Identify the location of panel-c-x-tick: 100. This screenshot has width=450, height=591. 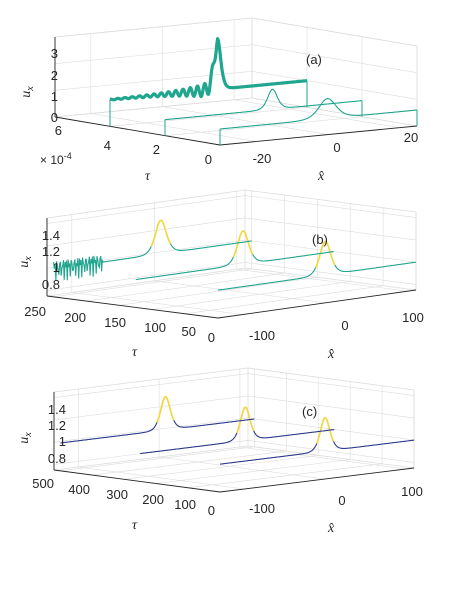
(412, 491).